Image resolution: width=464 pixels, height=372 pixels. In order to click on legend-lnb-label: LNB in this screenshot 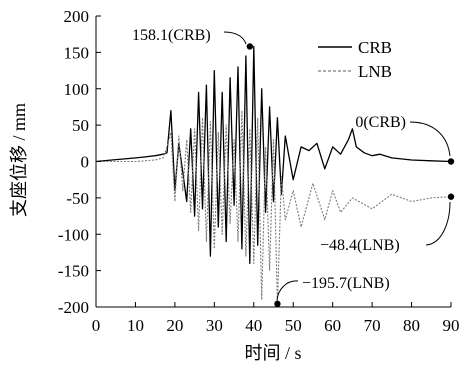, I will do `click(375, 71)`.